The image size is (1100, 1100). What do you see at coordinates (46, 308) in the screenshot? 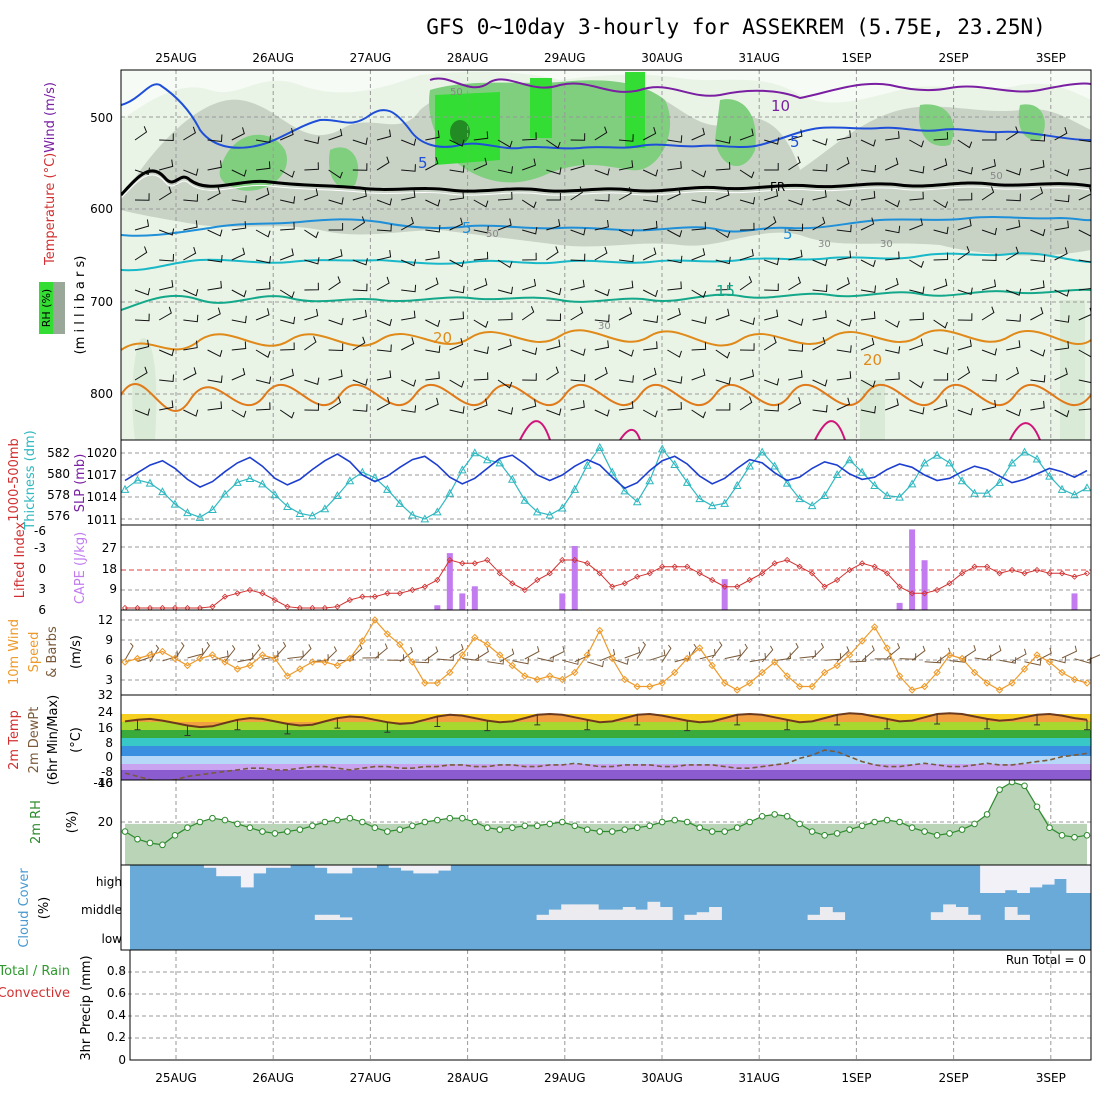
I see `rh-legend-label: RH (%)` at bounding box center [46, 308].